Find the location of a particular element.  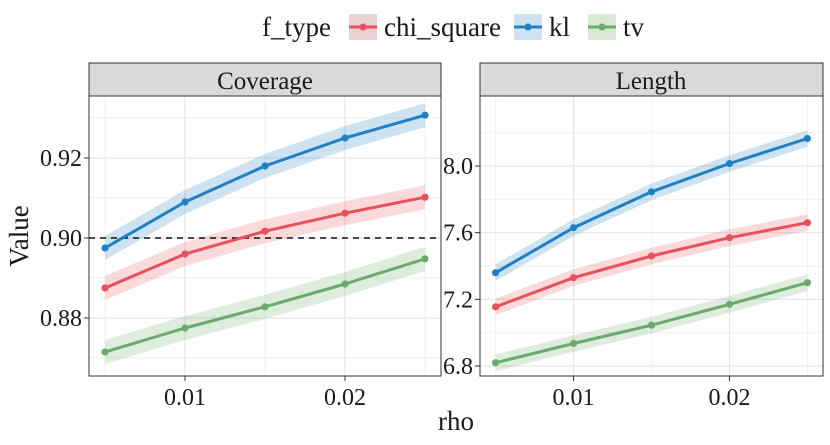

strip-length is located at coordinates (651, 79).